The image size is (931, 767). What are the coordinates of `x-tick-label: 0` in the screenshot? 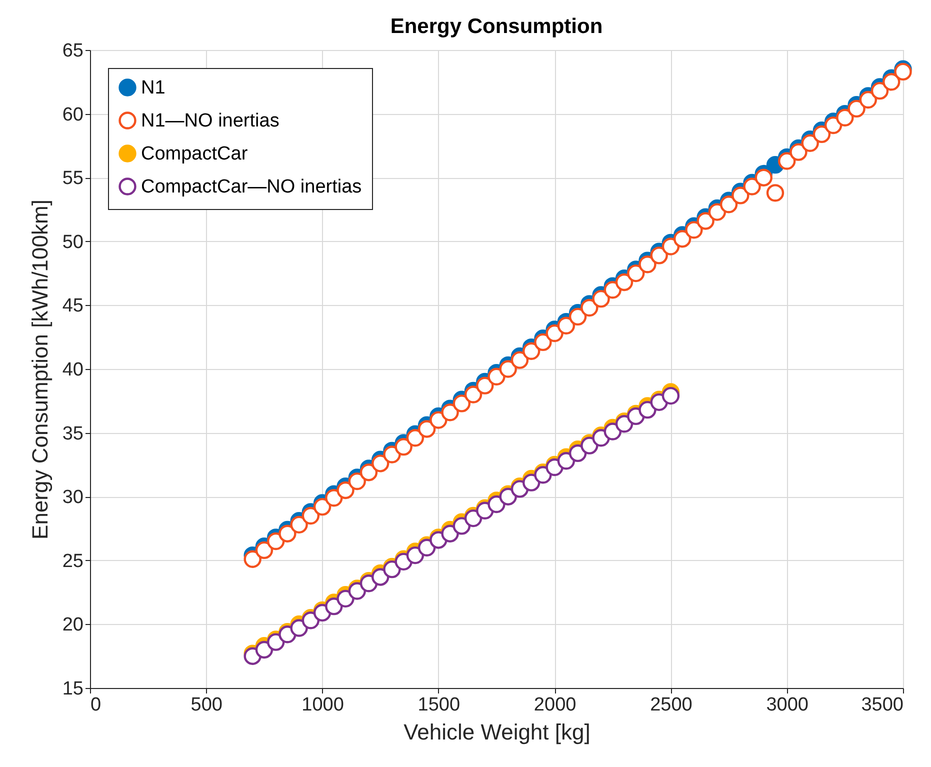 It's located at (96, 705).